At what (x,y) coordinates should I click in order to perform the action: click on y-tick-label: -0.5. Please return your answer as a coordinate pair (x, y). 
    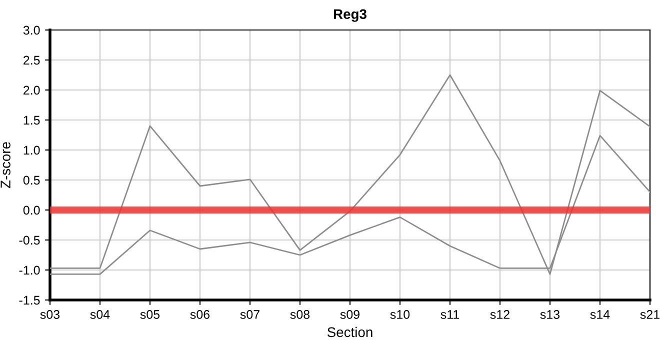
    Looking at the image, I should click on (29, 240).